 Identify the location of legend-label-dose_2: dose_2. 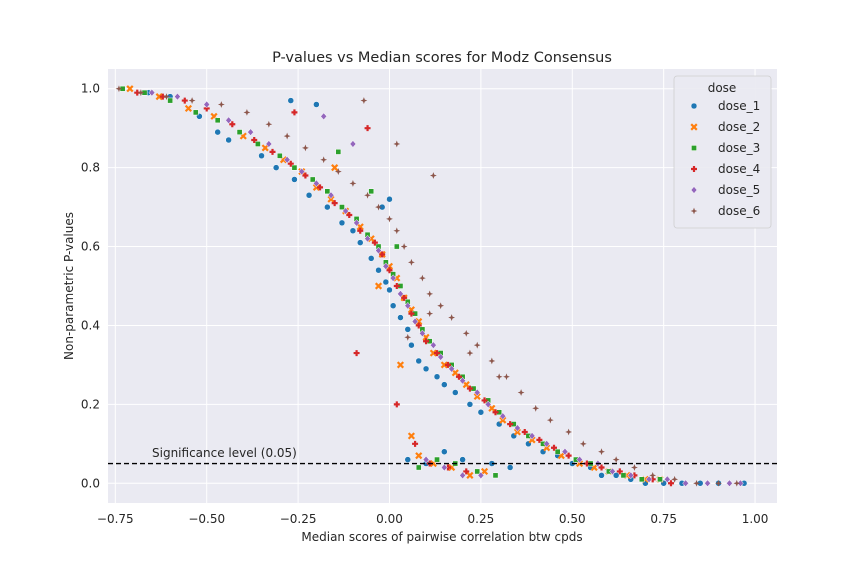
(739, 127).